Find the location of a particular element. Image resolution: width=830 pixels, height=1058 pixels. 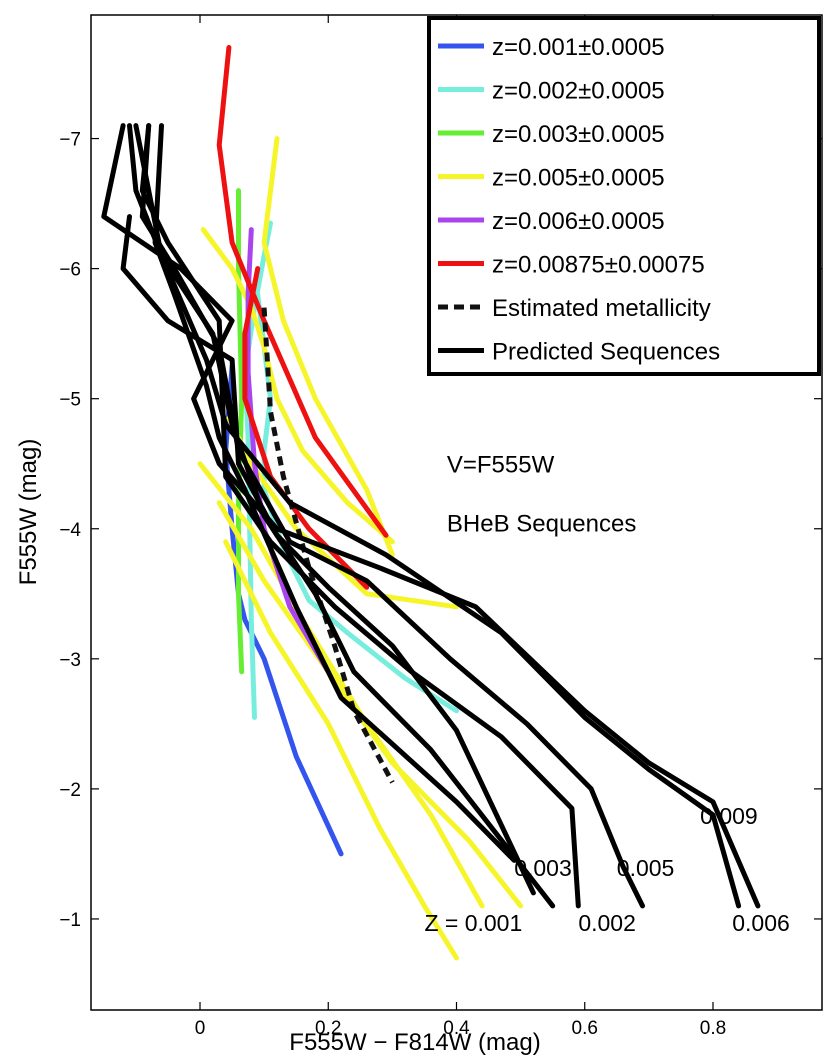

y-tick-label: −6 is located at coordinates (70, 270).